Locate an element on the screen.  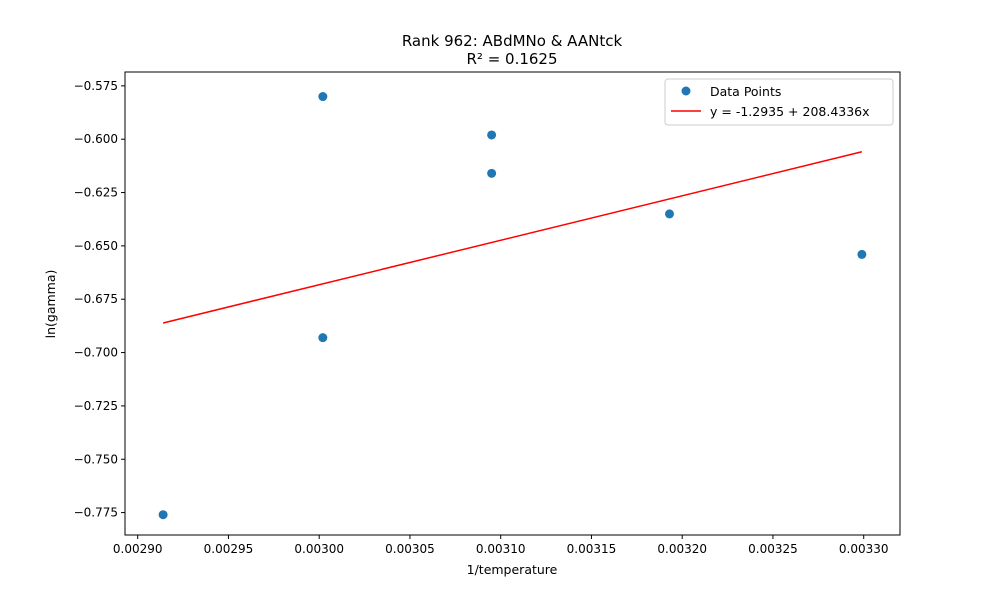
y-tick-label: −0.725 is located at coordinates (96, 406).